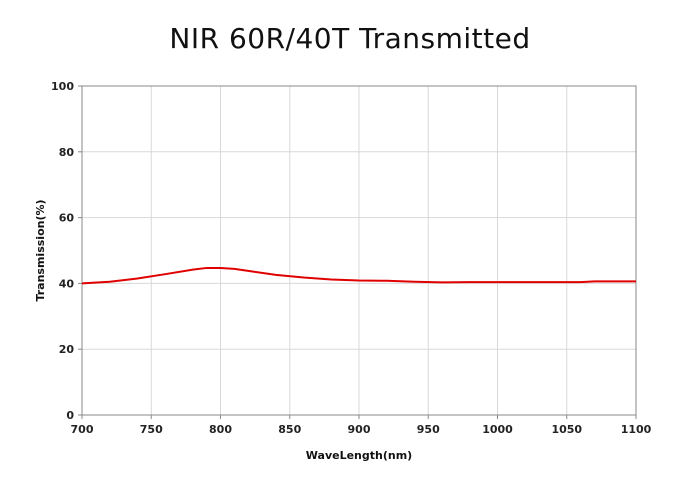 This screenshot has height=480, width=700. I want to click on y-tick-label: 40, so click(67, 283).